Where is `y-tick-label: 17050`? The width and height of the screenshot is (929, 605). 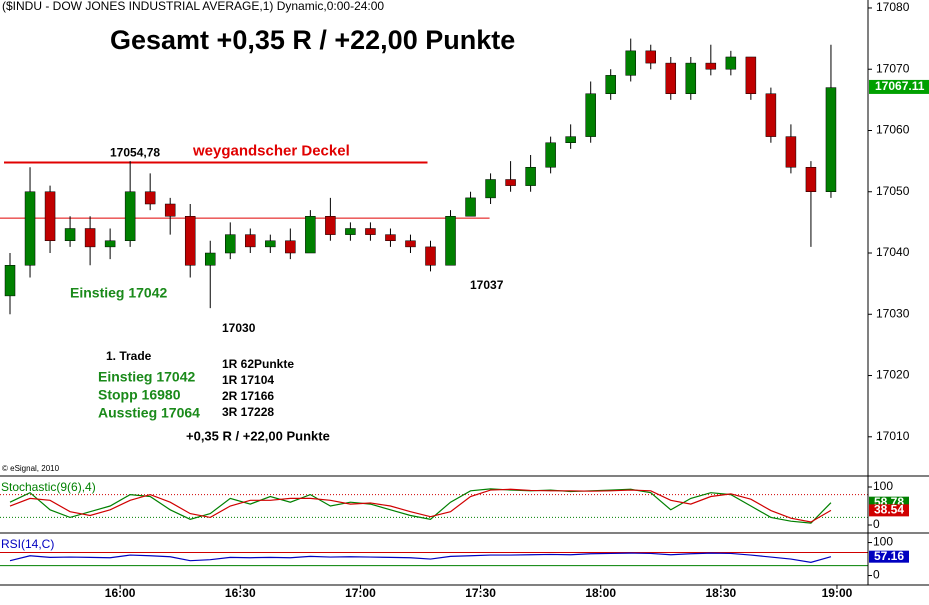 y-tick-label: 17050 is located at coordinates (893, 191).